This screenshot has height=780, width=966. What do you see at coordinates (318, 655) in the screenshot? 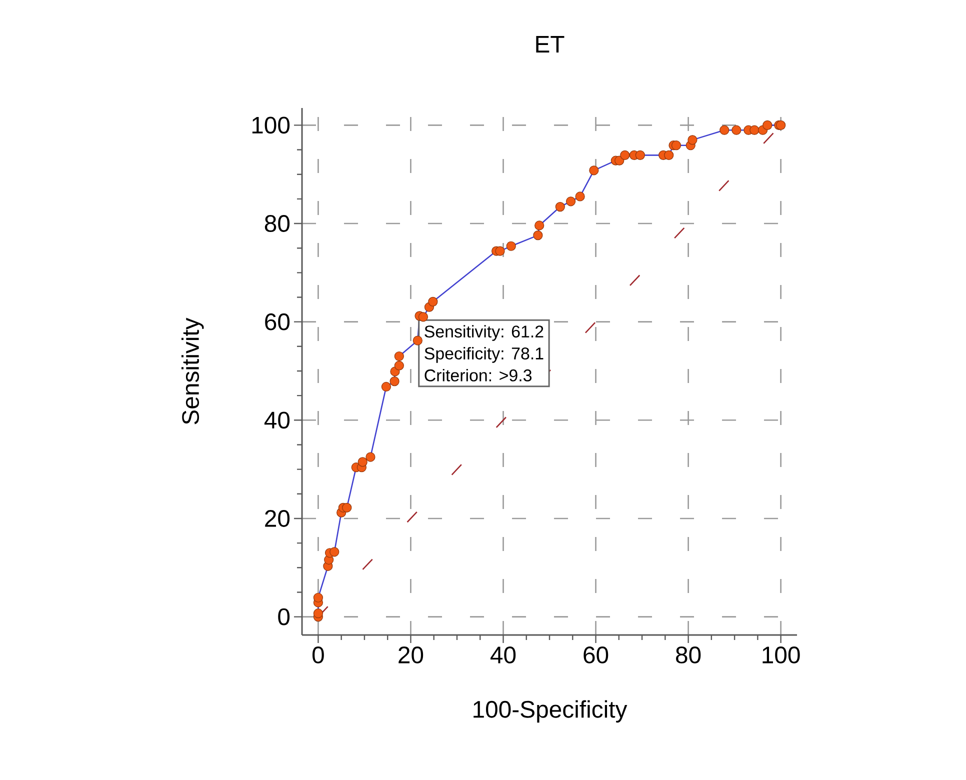
I see `x-tick-label: 0` at bounding box center [318, 655].